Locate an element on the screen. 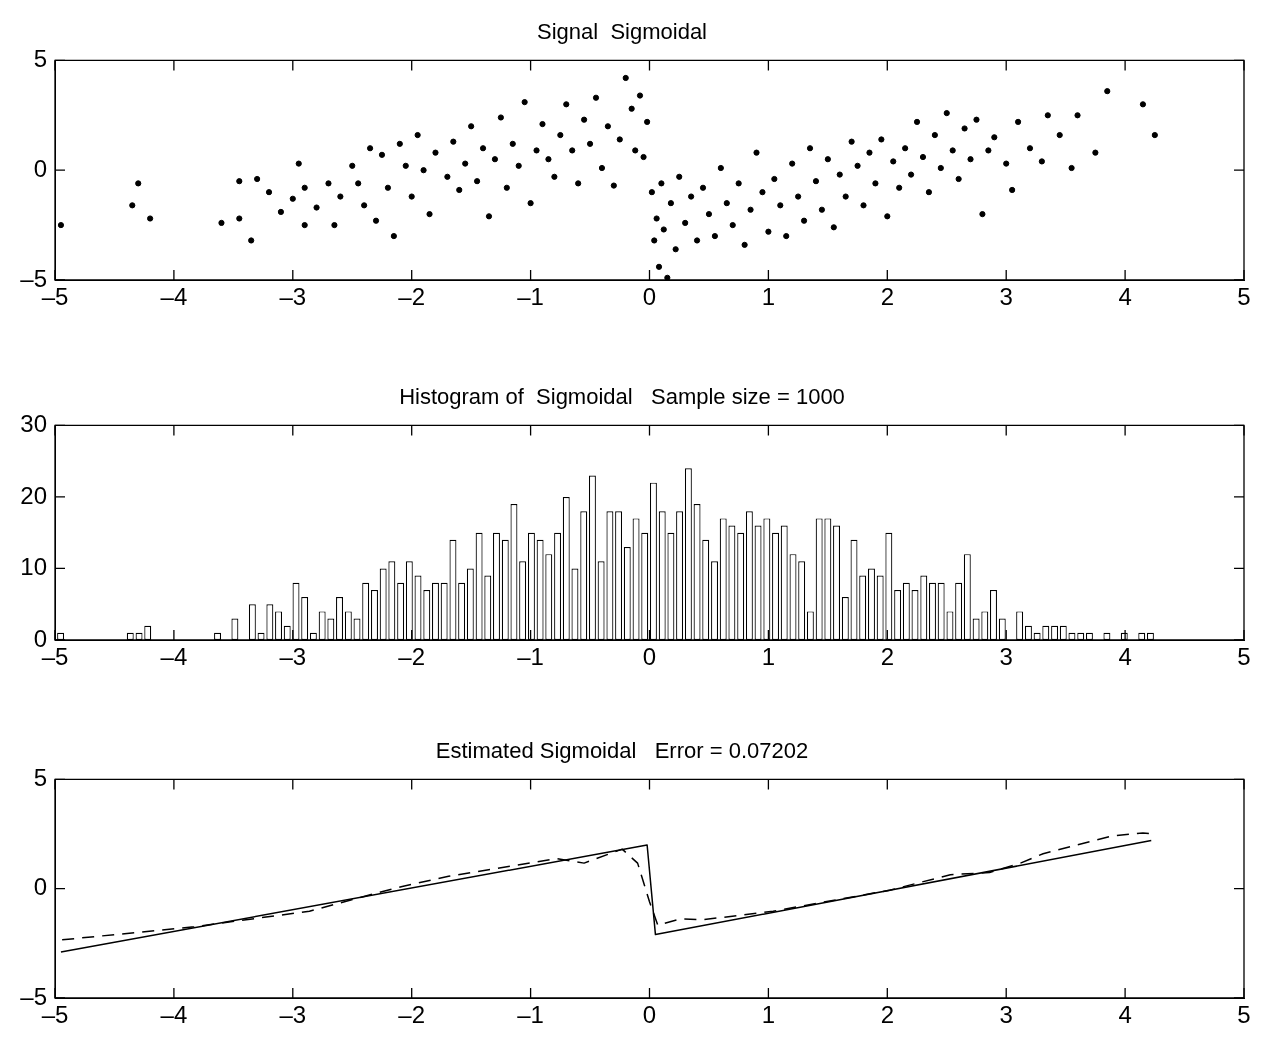 The width and height of the screenshot is (1267, 1045). y-tick-label: 20 is located at coordinates (33, 495).